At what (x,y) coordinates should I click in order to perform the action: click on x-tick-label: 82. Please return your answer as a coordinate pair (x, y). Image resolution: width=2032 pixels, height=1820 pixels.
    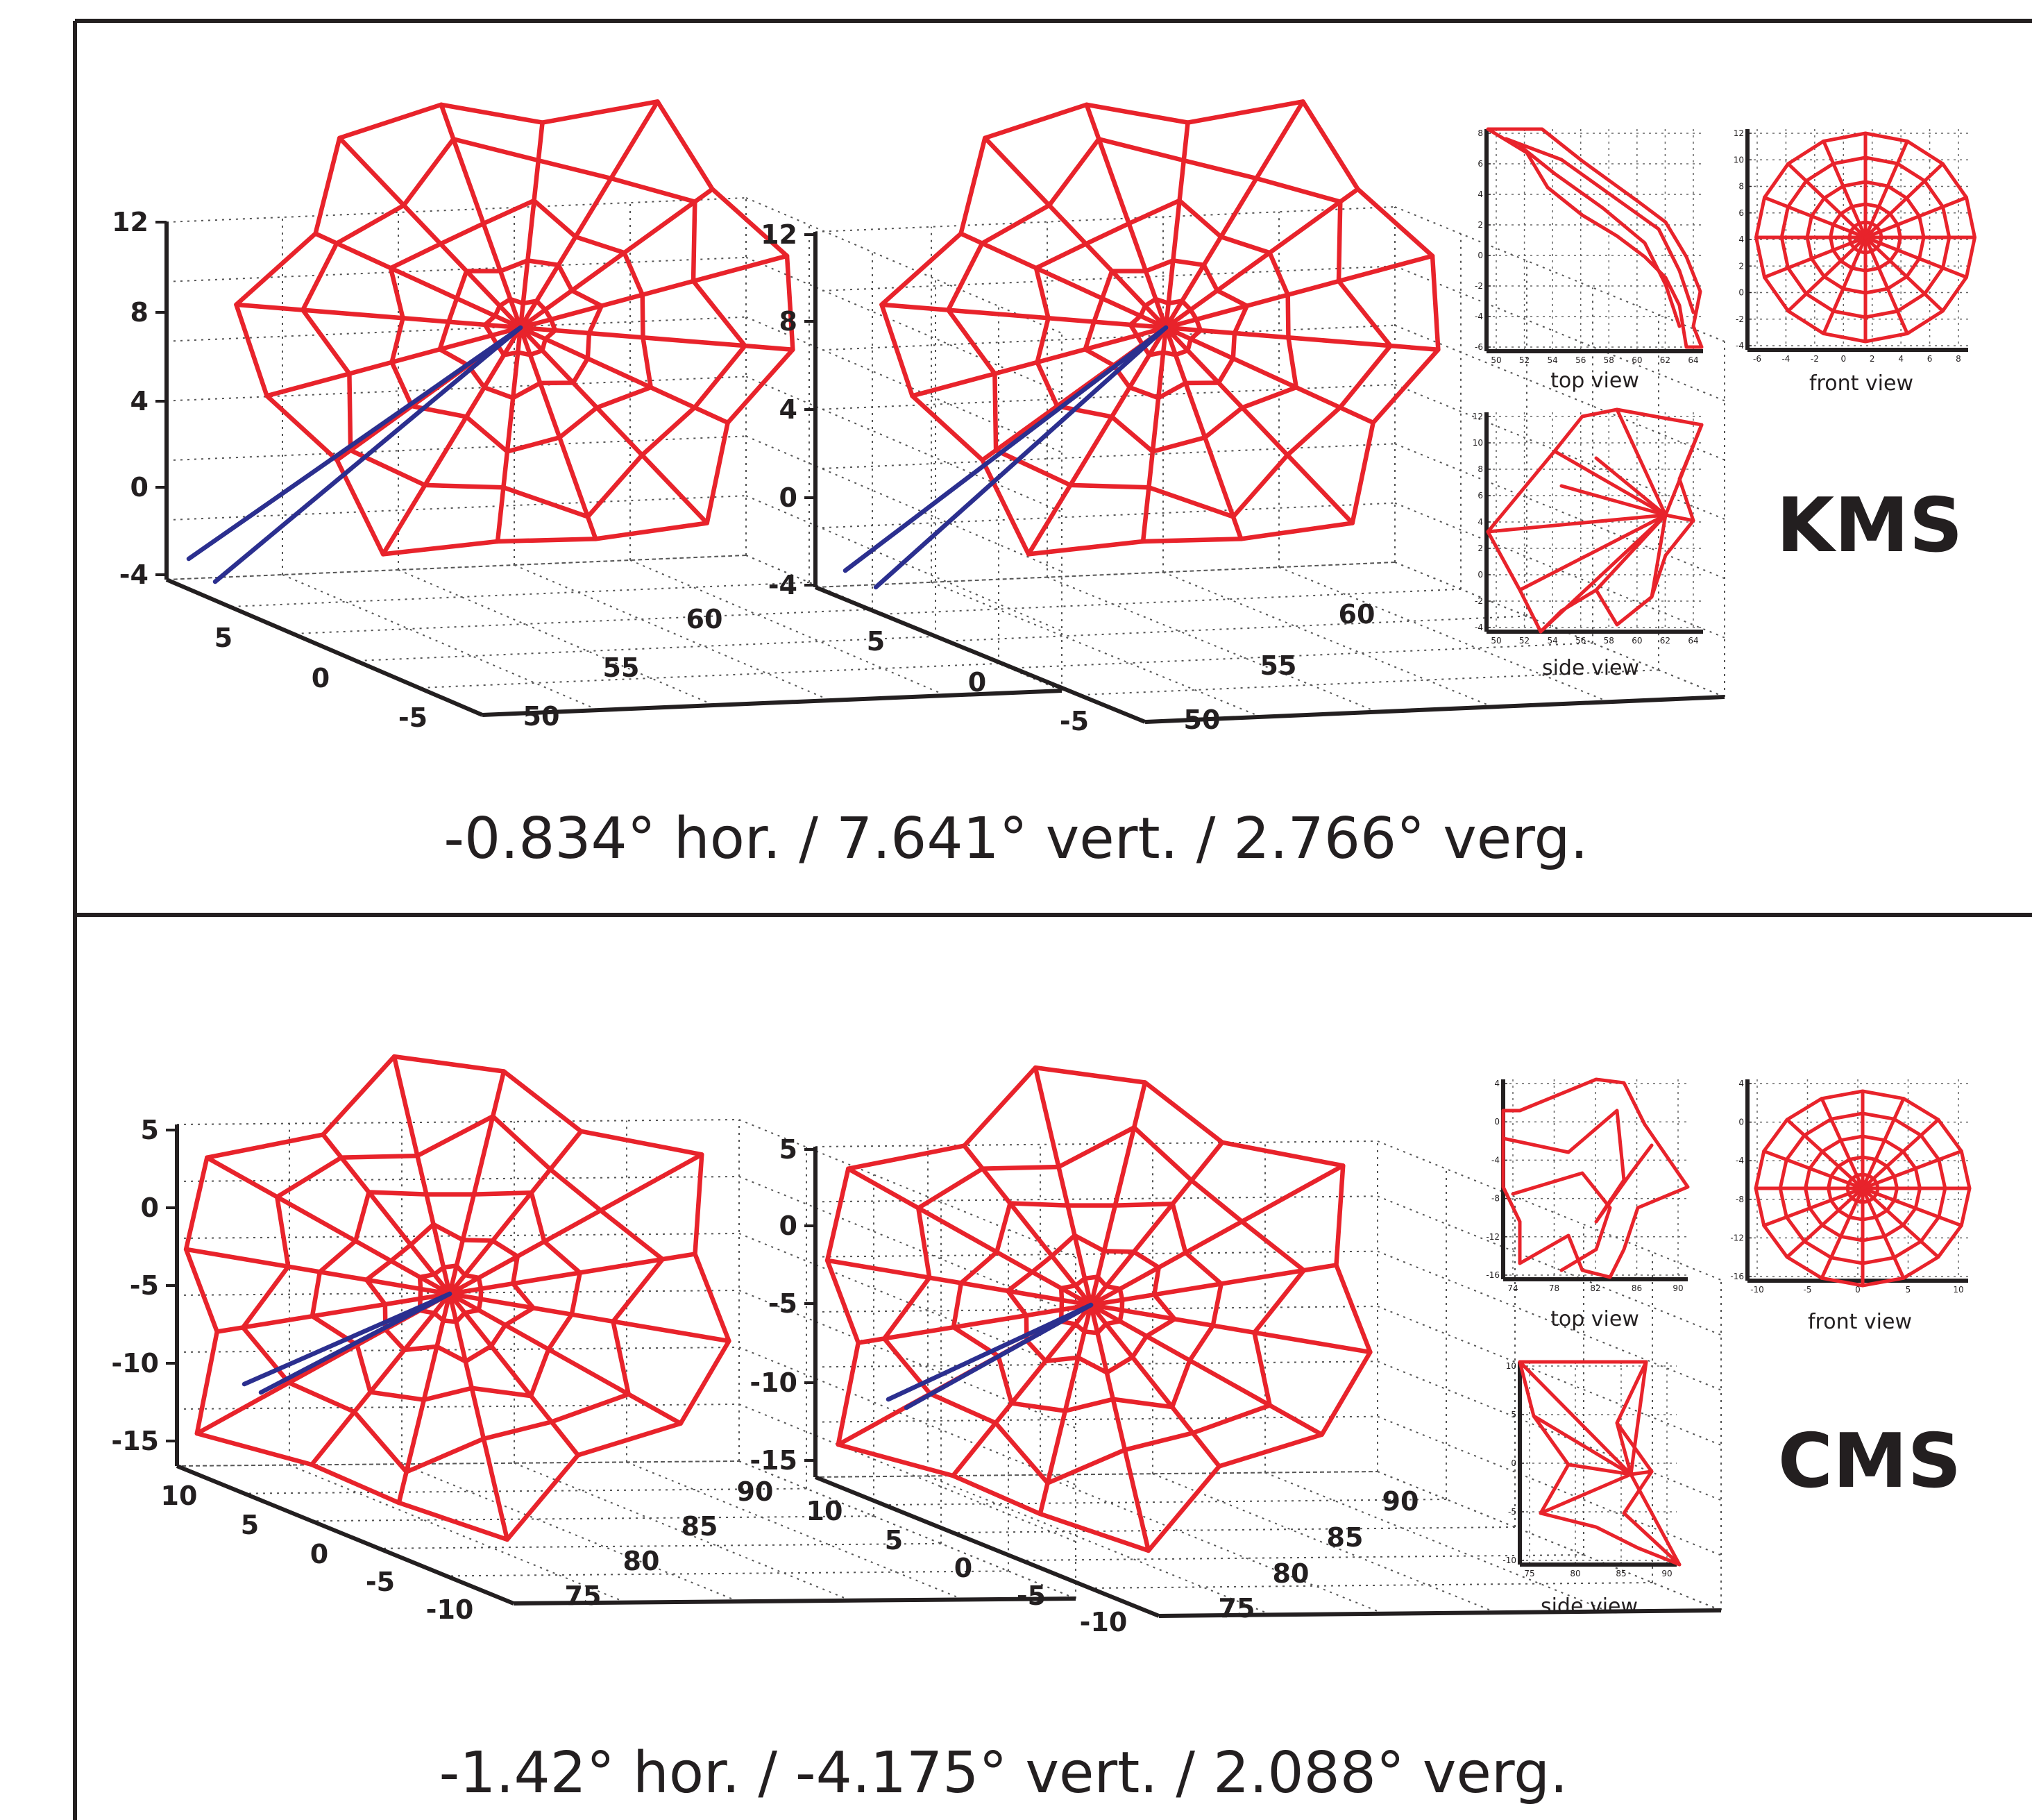
    Looking at the image, I should click on (1595, 1288).